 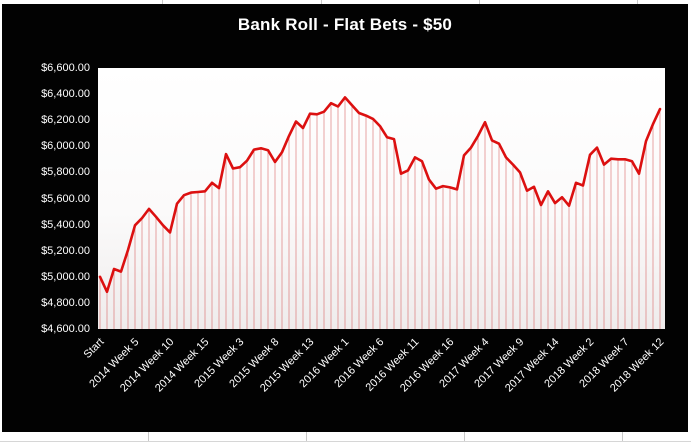 I want to click on y-axis-label: $6,200.00, so click(x=65, y=120).